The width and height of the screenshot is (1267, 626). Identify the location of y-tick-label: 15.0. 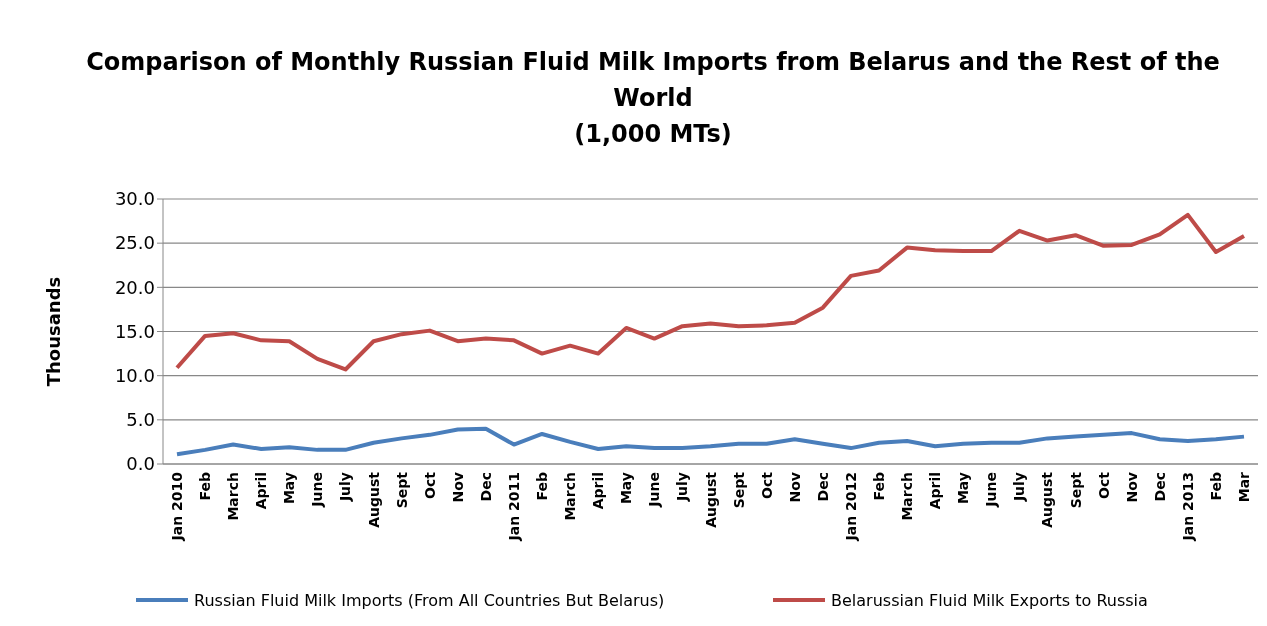
(134, 331).